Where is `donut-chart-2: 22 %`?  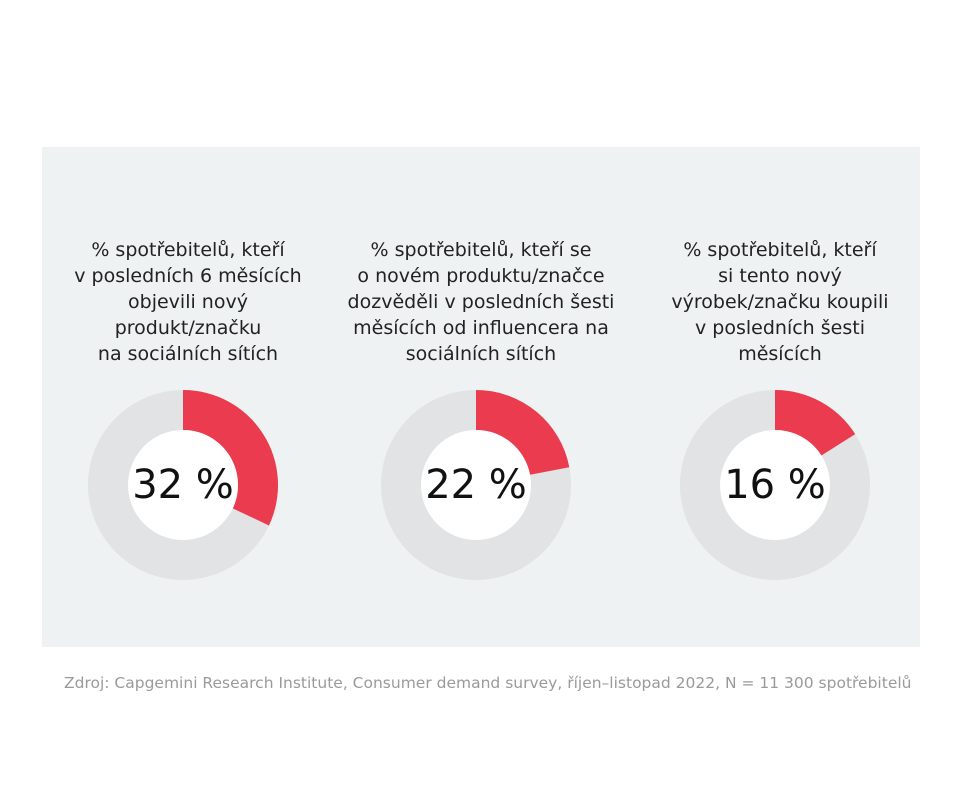
donut-chart-2: 22 % is located at coordinates (476, 485).